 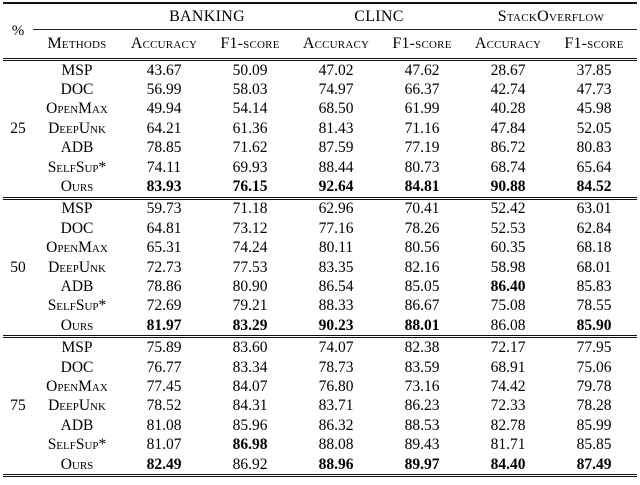 I want to click on value-cell: 87.59, so click(x=336, y=148).